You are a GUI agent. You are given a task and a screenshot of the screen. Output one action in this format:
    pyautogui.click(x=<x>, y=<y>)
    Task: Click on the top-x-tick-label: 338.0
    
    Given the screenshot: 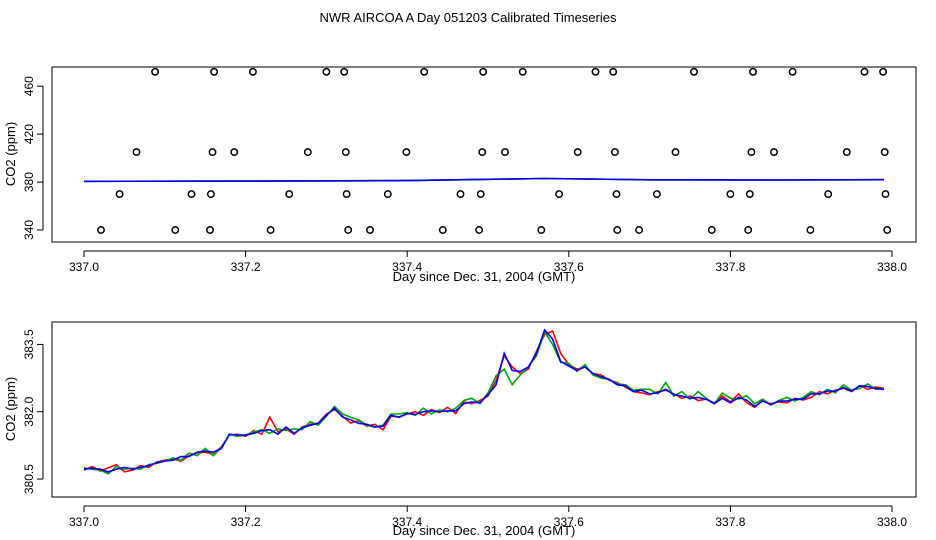 What is the action you would take?
    pyautogui.click(x=892, y=267)
    